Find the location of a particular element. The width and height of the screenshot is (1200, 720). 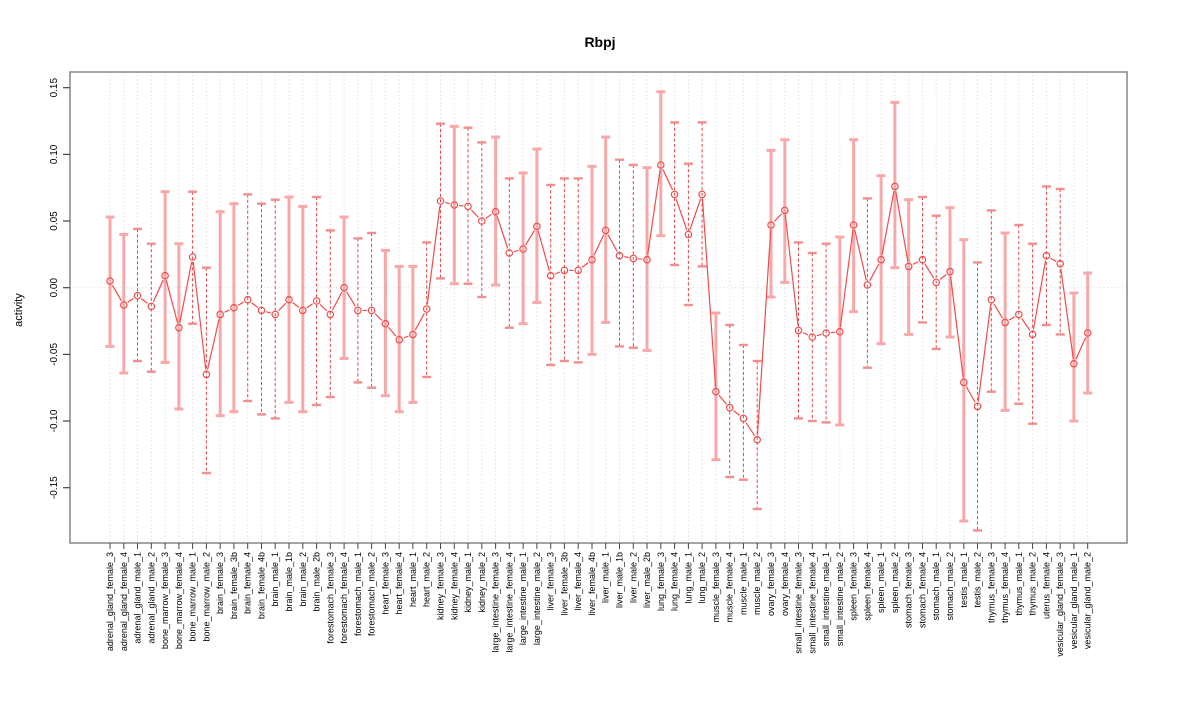

x-tick-label: small_intestine_male_2 is located at coordinates (840, 599).